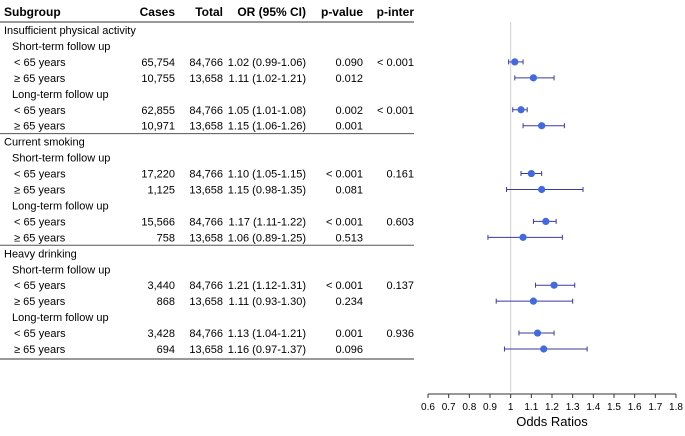  I want to click on or-ci-value: 1.13 (1.04-1.21), so click(267, 334).